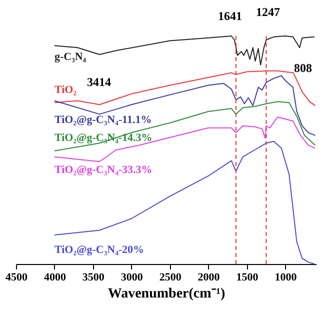 This screenshot has height=324, width=324. I want to click on x-tick-label: 2000, so click(209, 278).